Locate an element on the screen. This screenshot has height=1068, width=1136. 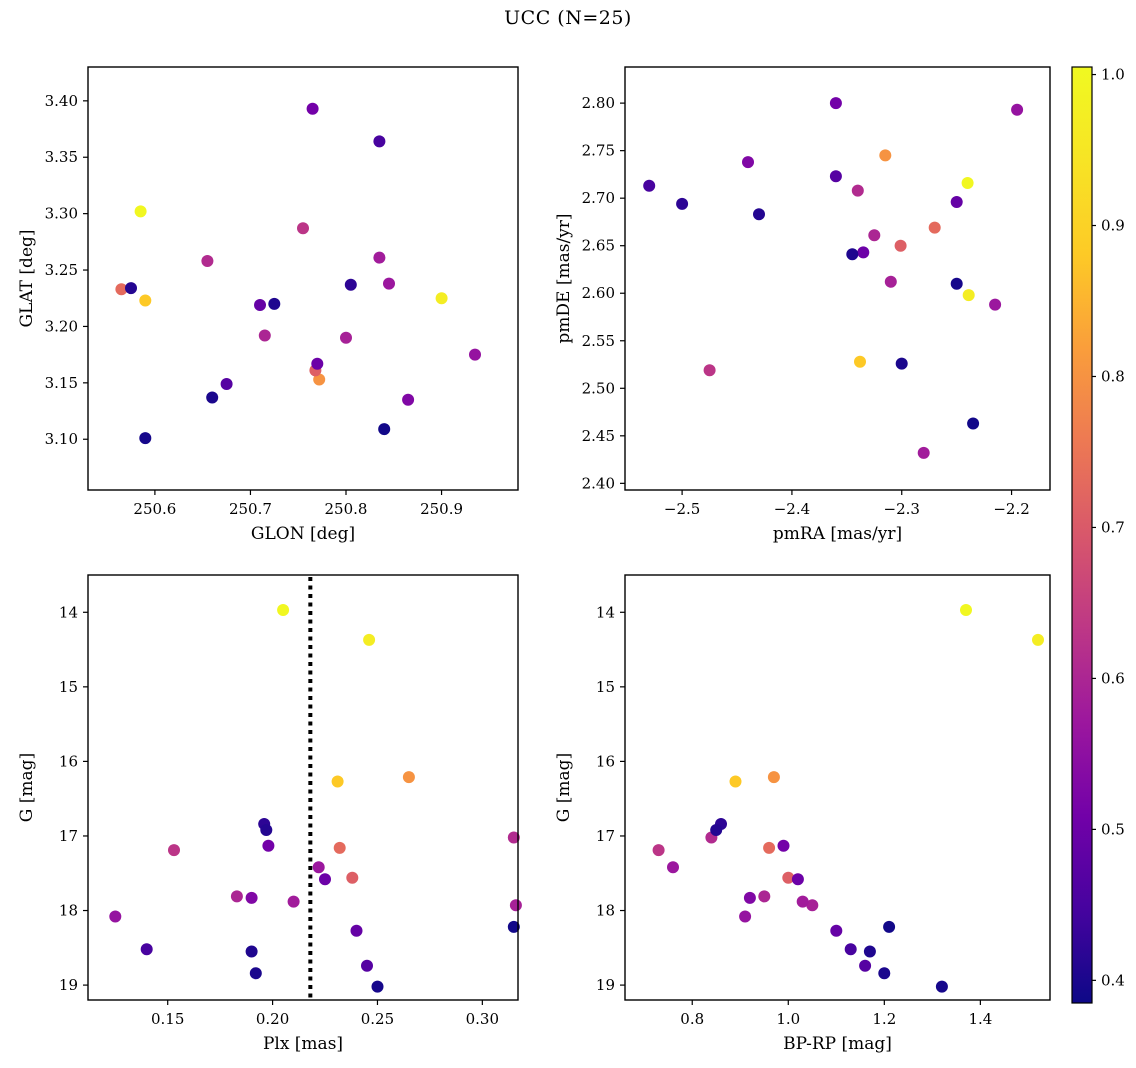
y-tick-label: 2.45 is located at coordinates (598, 436).